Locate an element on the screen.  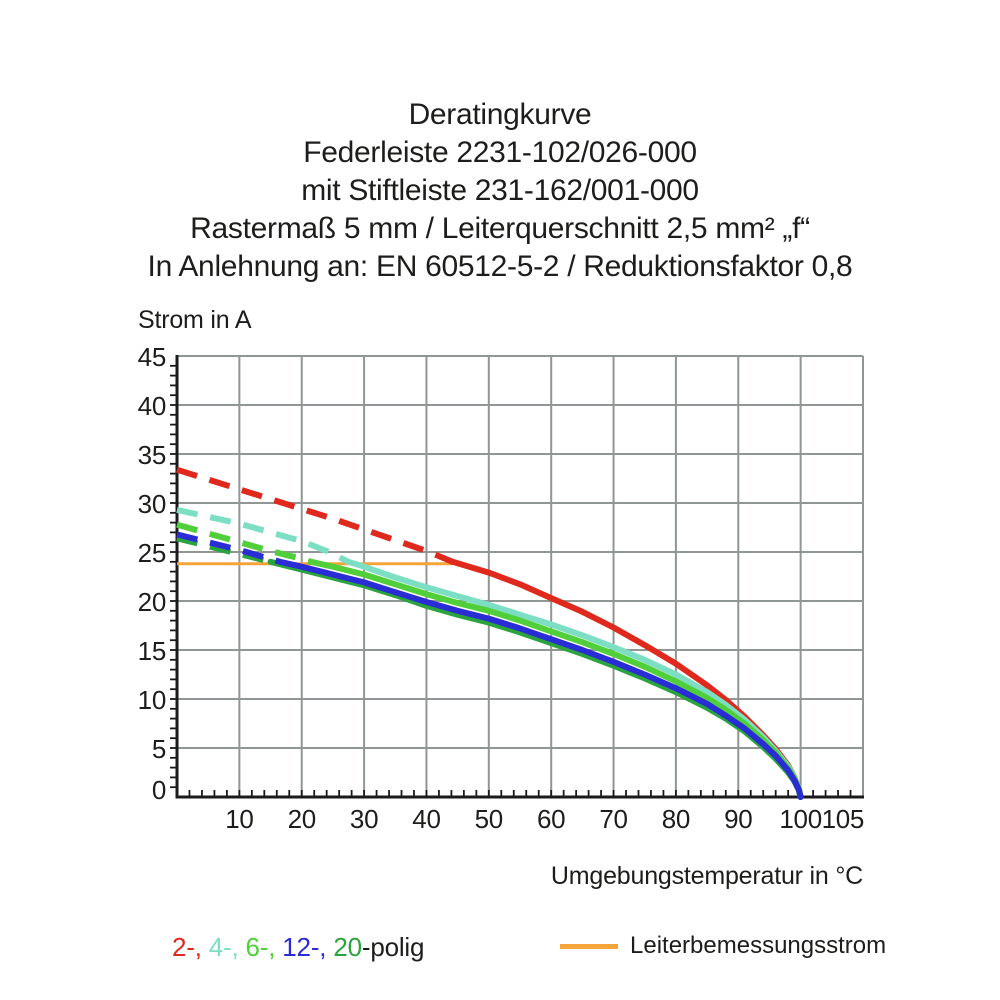
x-tick-label: 100 is located at coordinates (800, 819).